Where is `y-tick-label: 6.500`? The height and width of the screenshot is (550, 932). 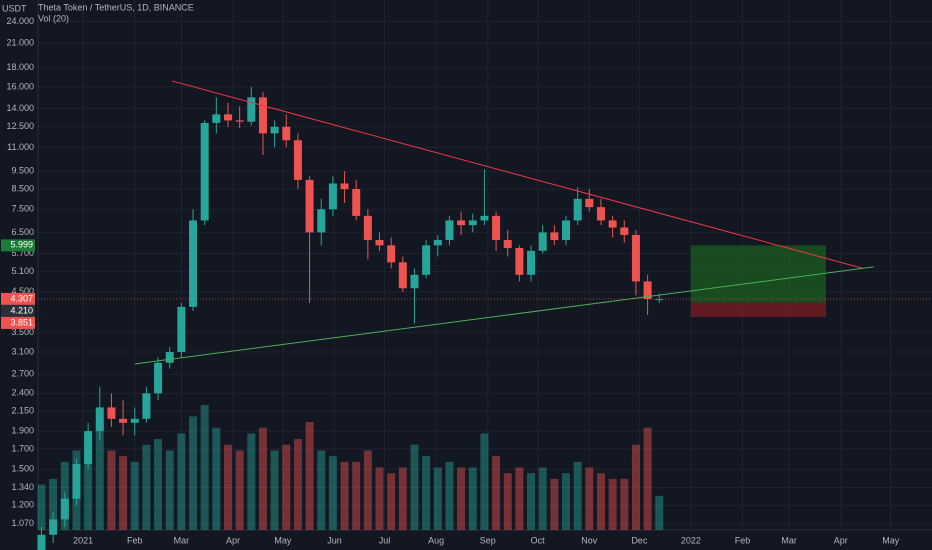 y-tick-label: 6.500 is located at coordinates (22, 232).